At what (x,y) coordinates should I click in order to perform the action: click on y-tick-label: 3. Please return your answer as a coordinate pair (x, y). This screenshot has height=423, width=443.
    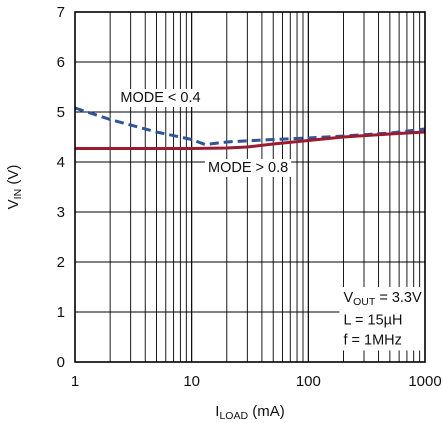
    Looking at the image, I should click on (61, 212).